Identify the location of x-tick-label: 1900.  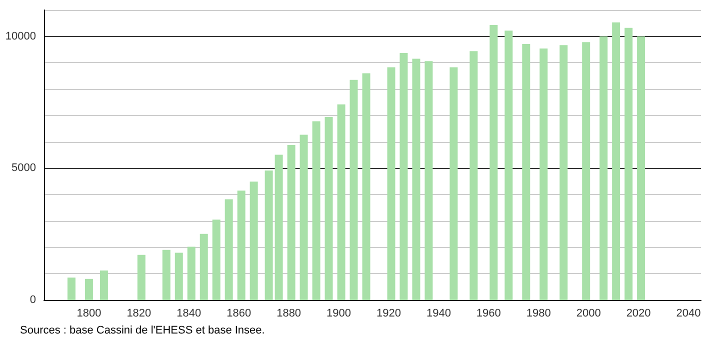
(339, 314).